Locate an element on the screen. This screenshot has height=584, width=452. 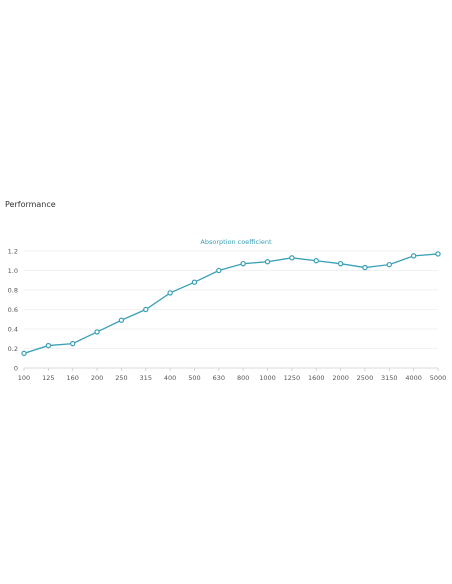
x-tick-label: 400 is located at coordinates (170, 378).